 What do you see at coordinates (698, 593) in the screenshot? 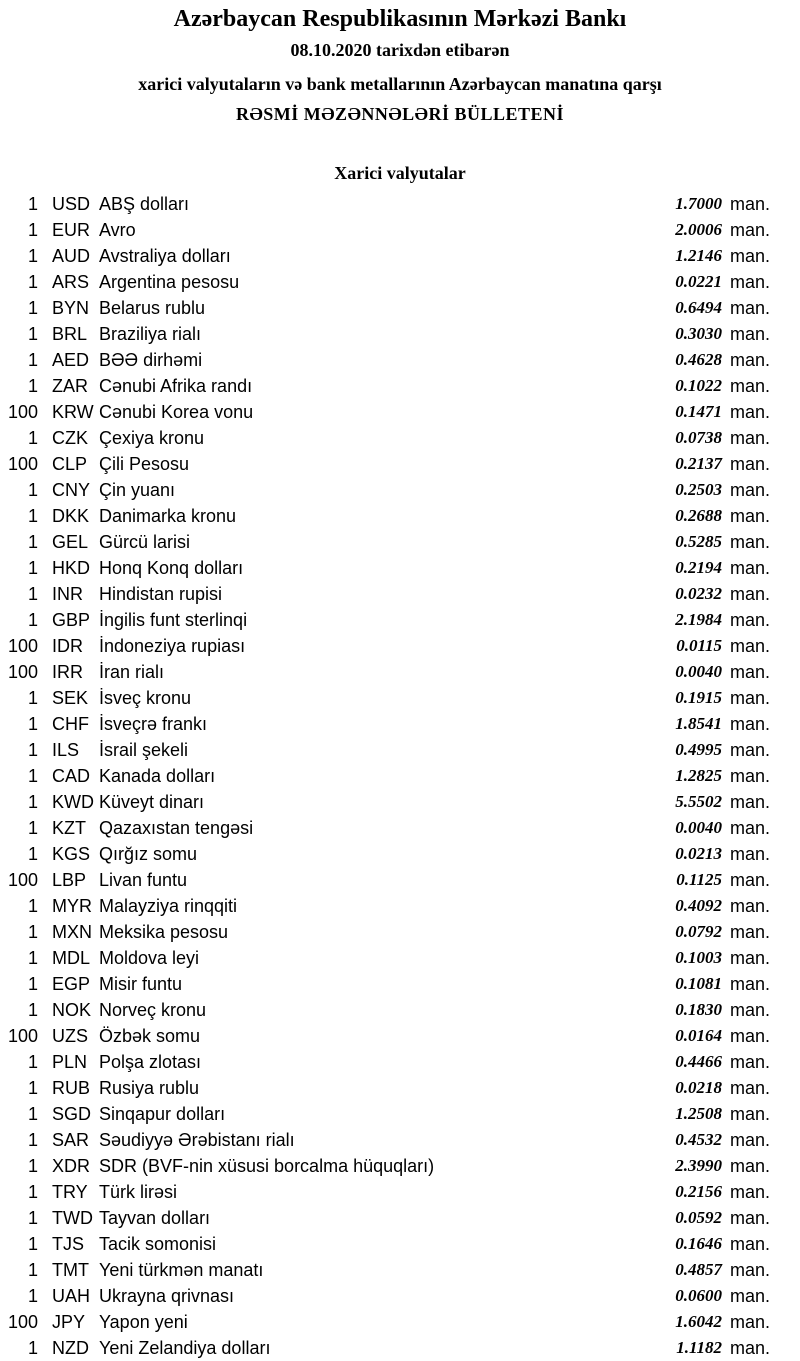
I see `rate-value: 0.0232` at bounding box center [698, 593].